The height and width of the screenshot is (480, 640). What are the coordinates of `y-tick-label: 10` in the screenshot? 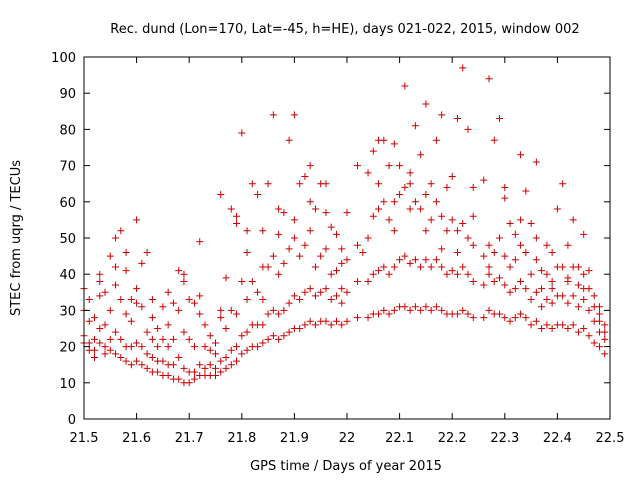 It's located at (67, 384).